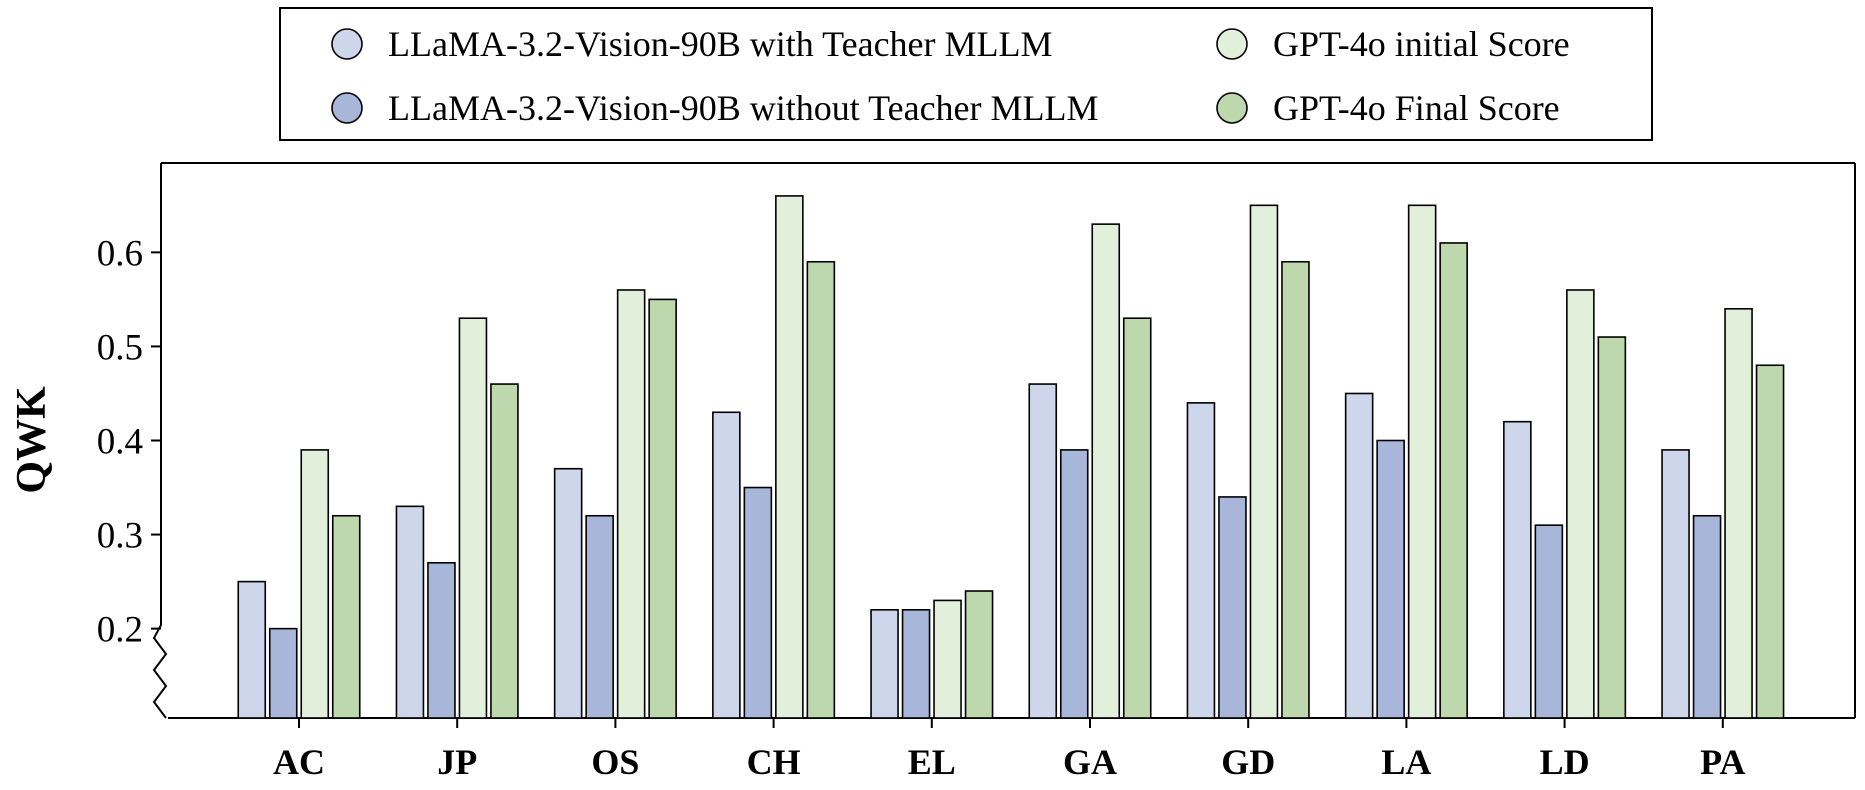 The image size is (1865, 790). I want to click on y-axis-ticks: 0.2 0.3 0.4 0.5 0.6, so click(129, 442).